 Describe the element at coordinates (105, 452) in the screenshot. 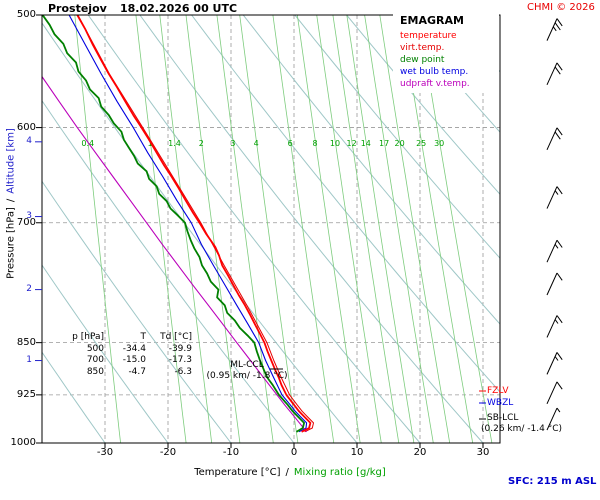

I see `temp-tick-label: -30` at that location.